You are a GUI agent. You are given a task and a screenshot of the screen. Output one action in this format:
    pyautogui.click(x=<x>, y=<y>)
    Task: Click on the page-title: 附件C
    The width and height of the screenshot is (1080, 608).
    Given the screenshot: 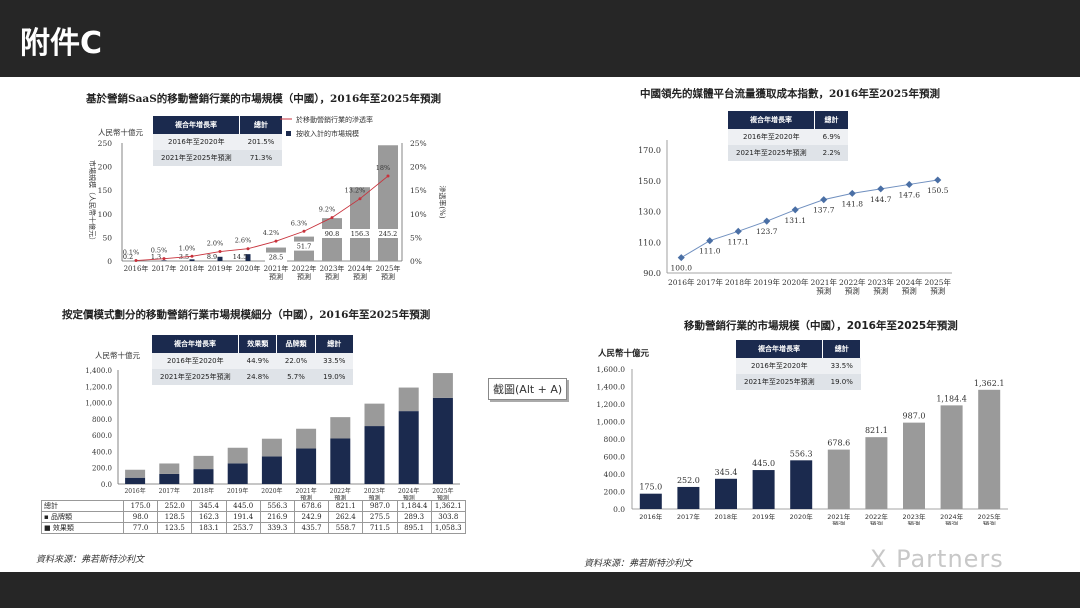 What is the action you would take?
    pyautogui.click(x=61, y=43)
    